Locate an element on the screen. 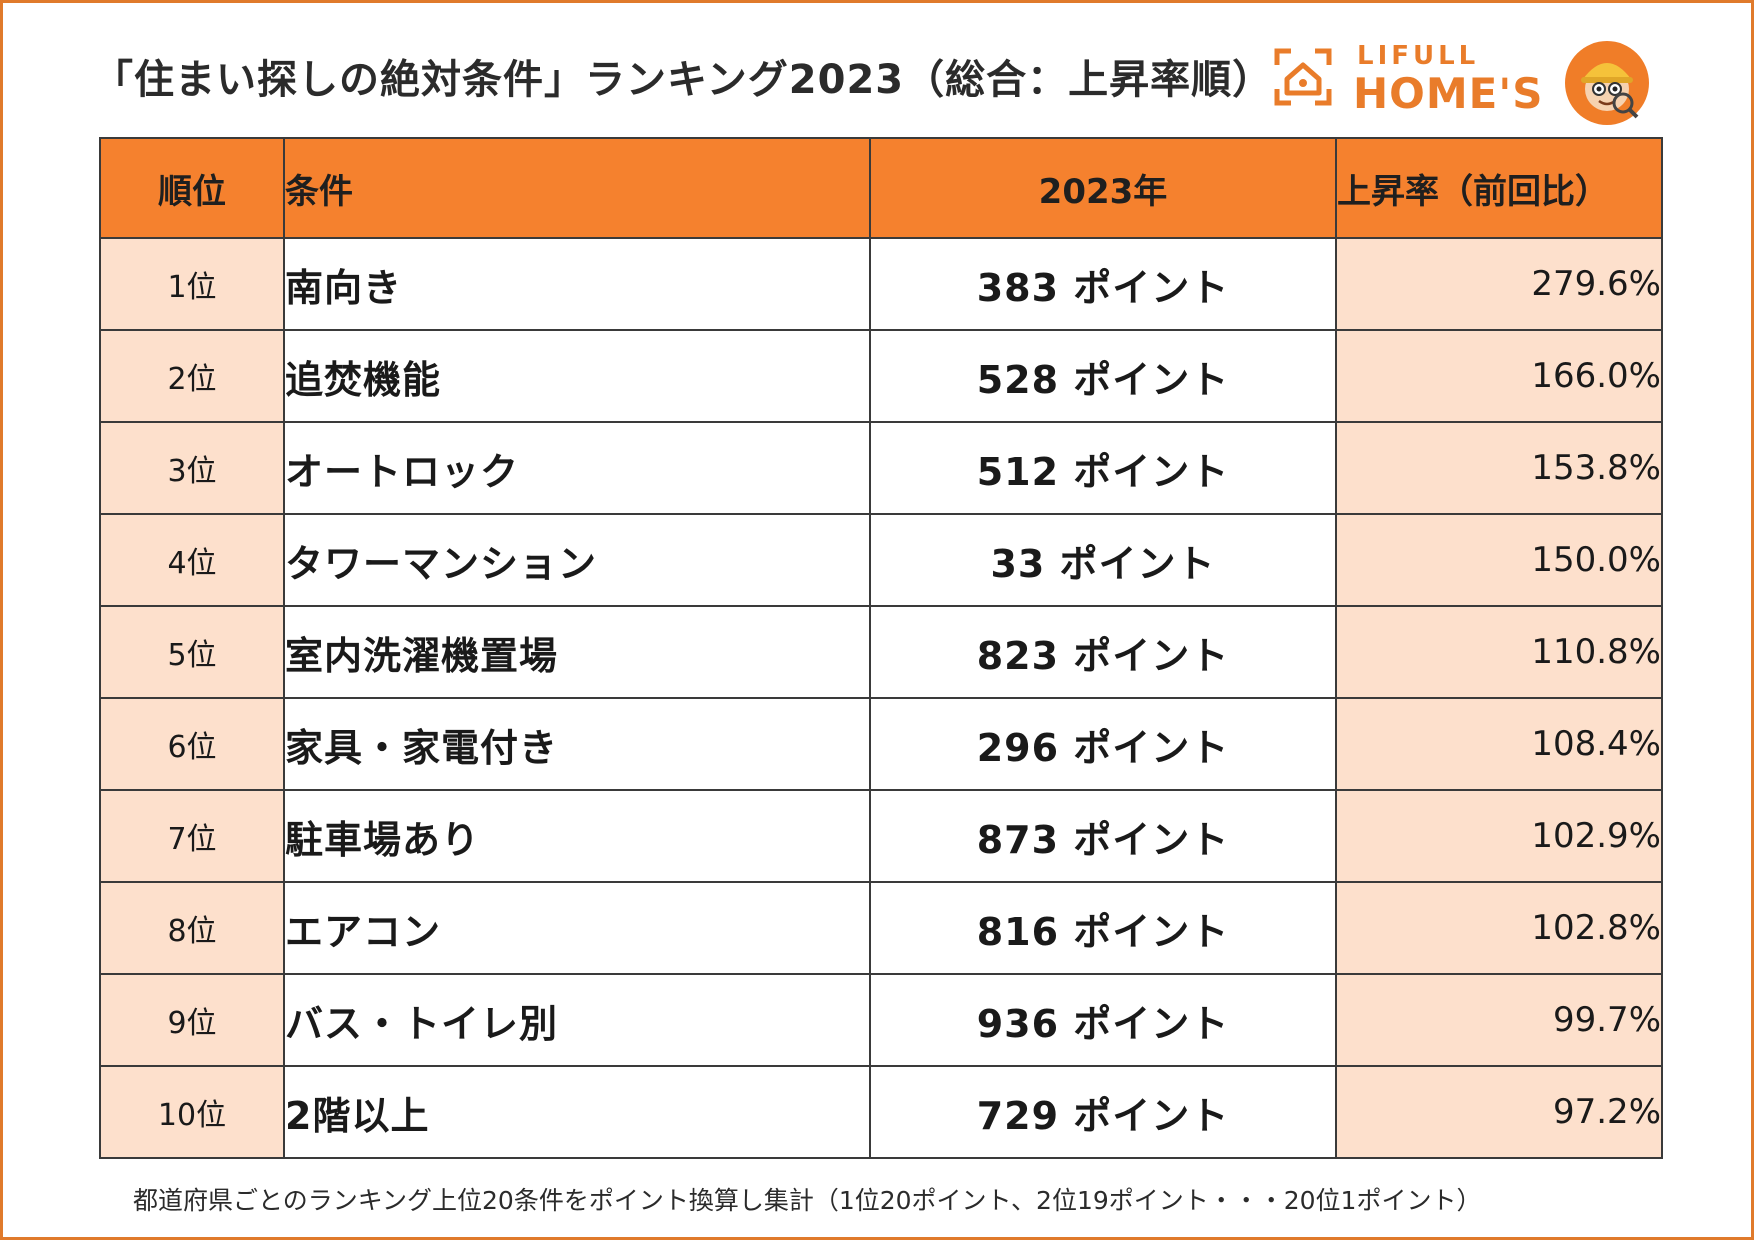 This screenshot has width=1754, height=1240. rate-cell: 99.7% is located at coordinates (1499, 1020).